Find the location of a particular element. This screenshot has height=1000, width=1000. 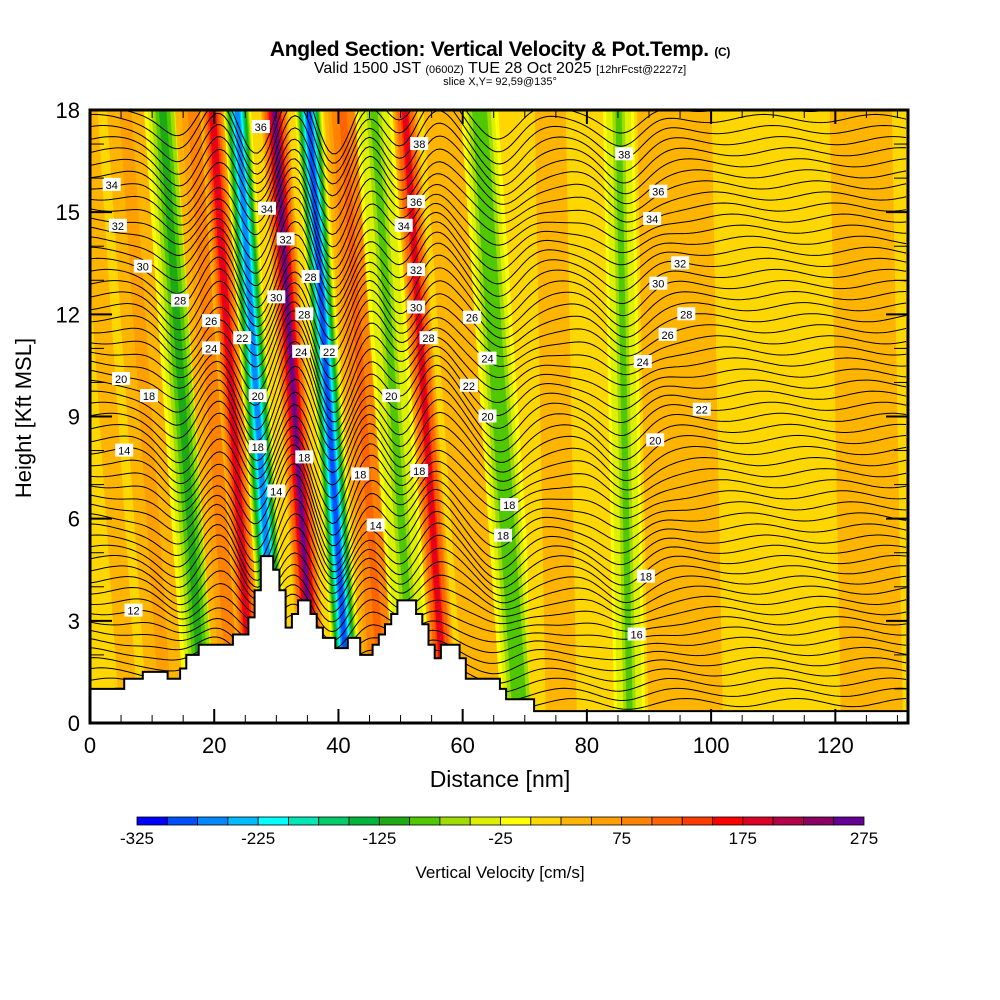

y-tick-label: 15 is located at coordinates (68, 212).